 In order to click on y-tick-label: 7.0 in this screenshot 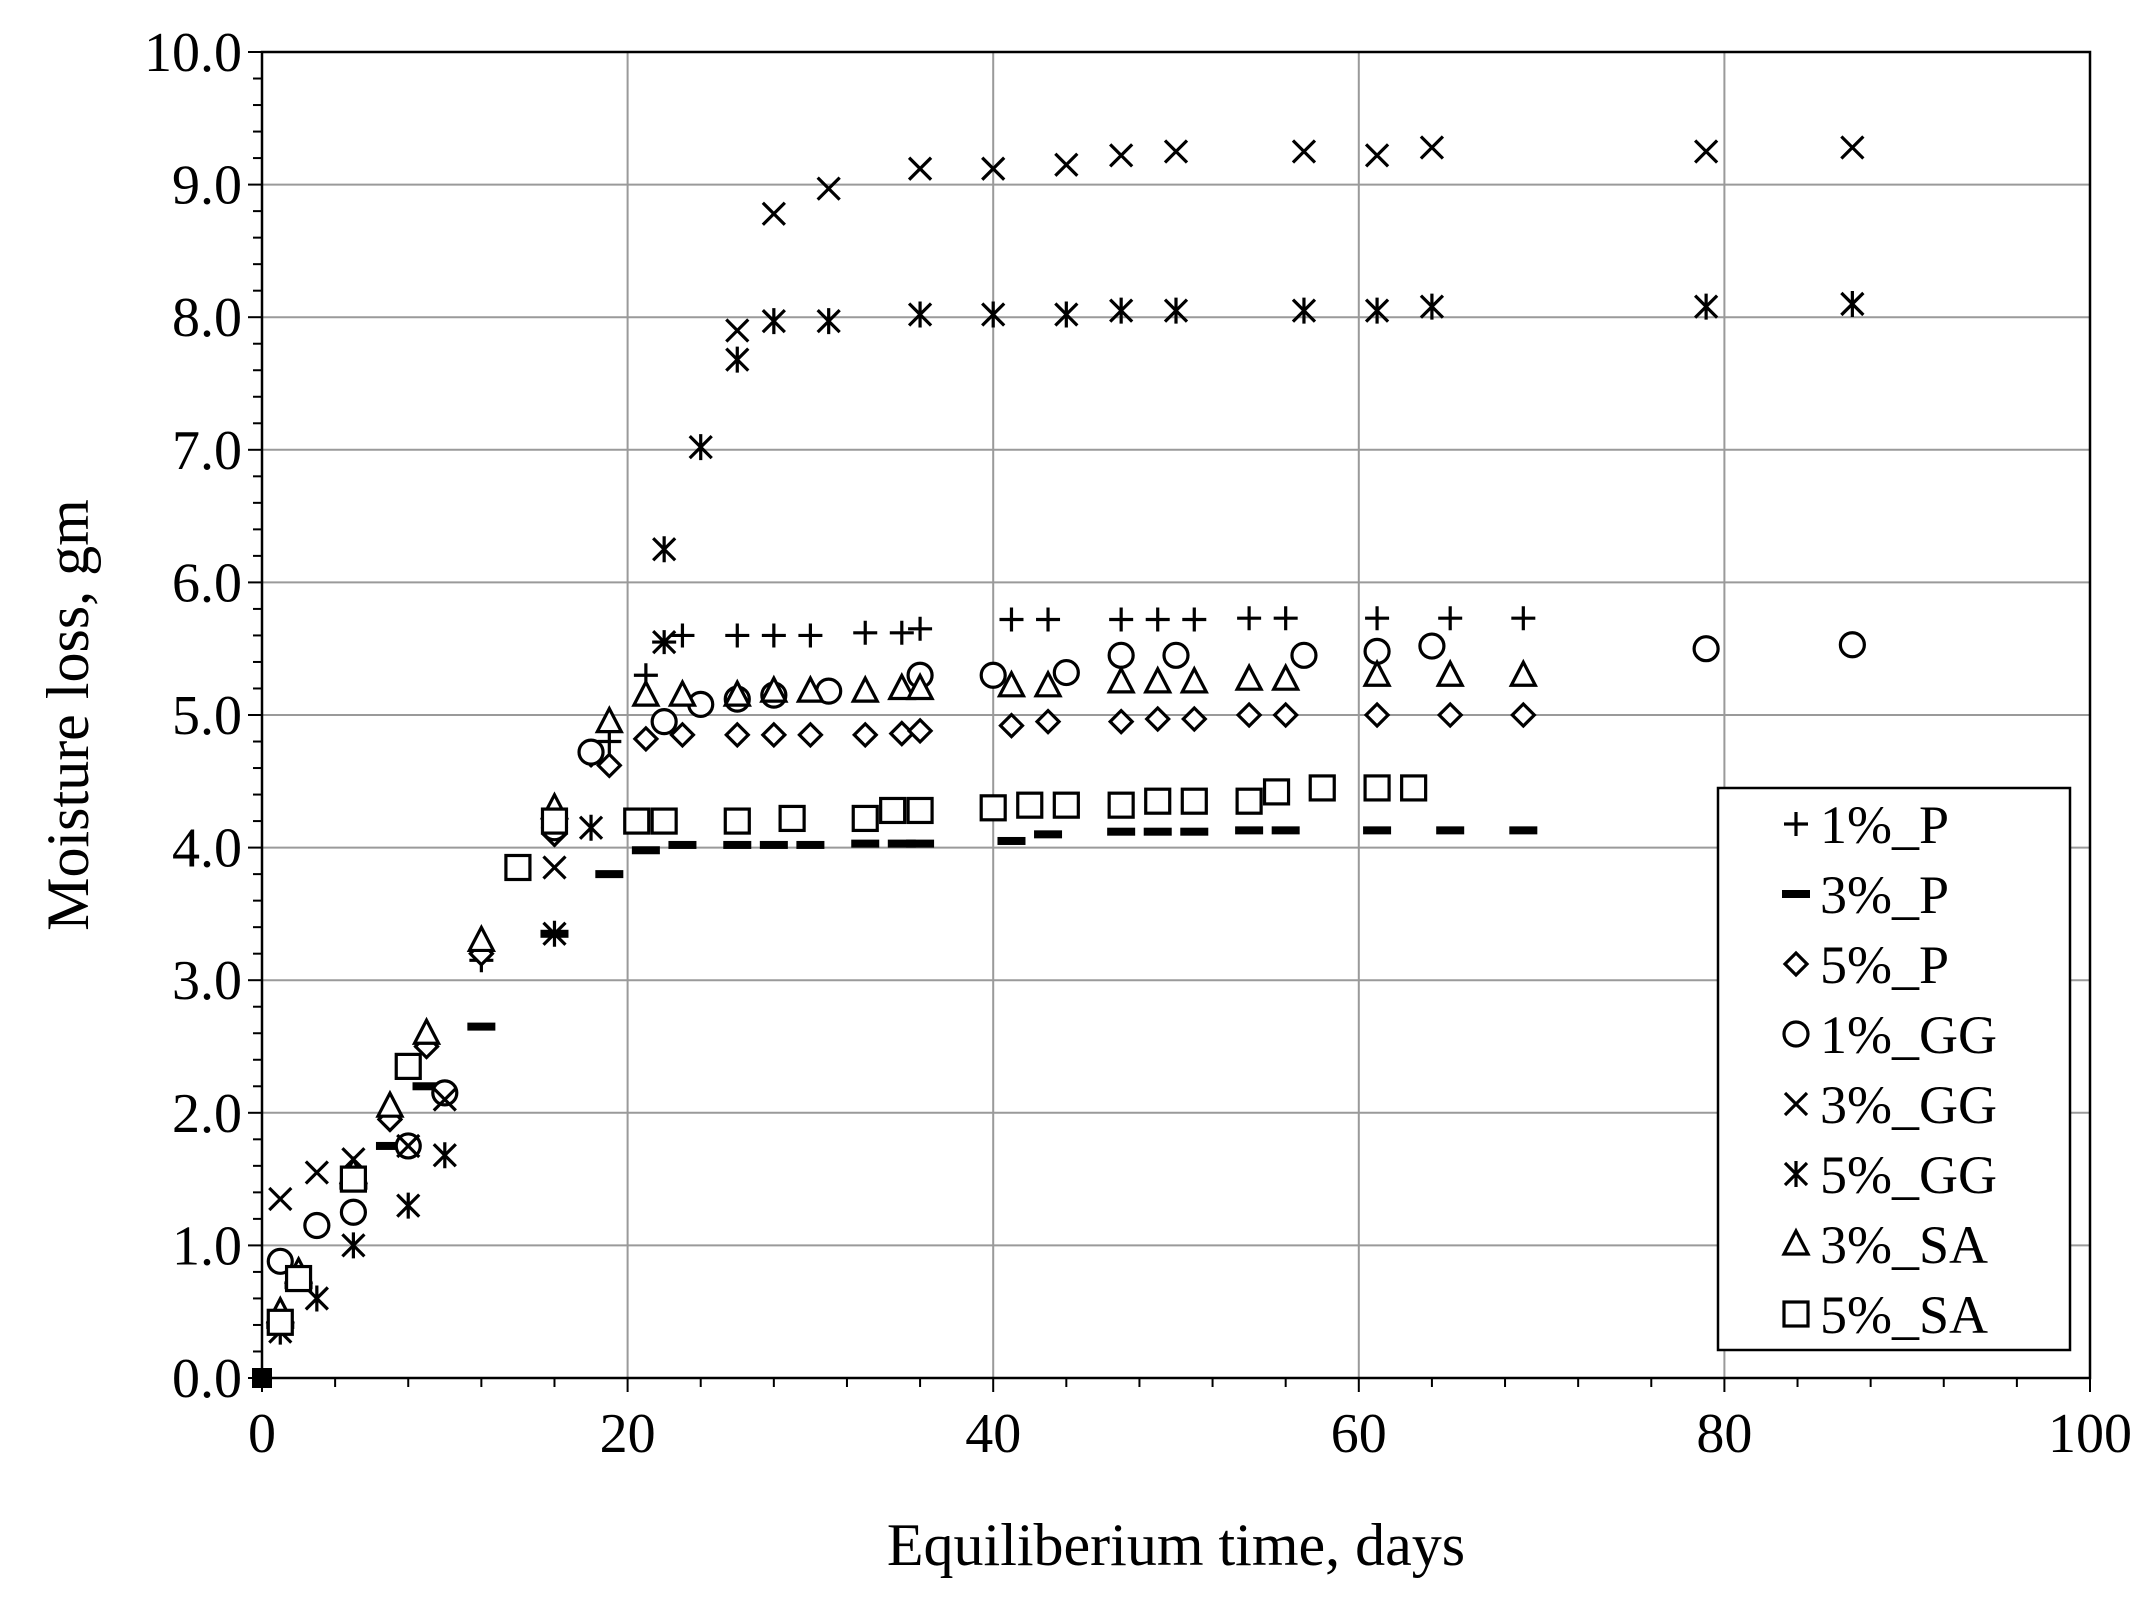, I will do `click(207, 451)`.